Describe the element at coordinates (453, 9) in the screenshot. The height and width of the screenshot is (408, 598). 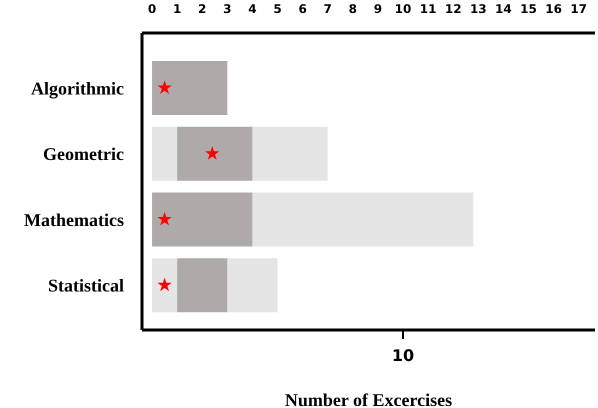
I see `x-tick-label: 12` at that location.